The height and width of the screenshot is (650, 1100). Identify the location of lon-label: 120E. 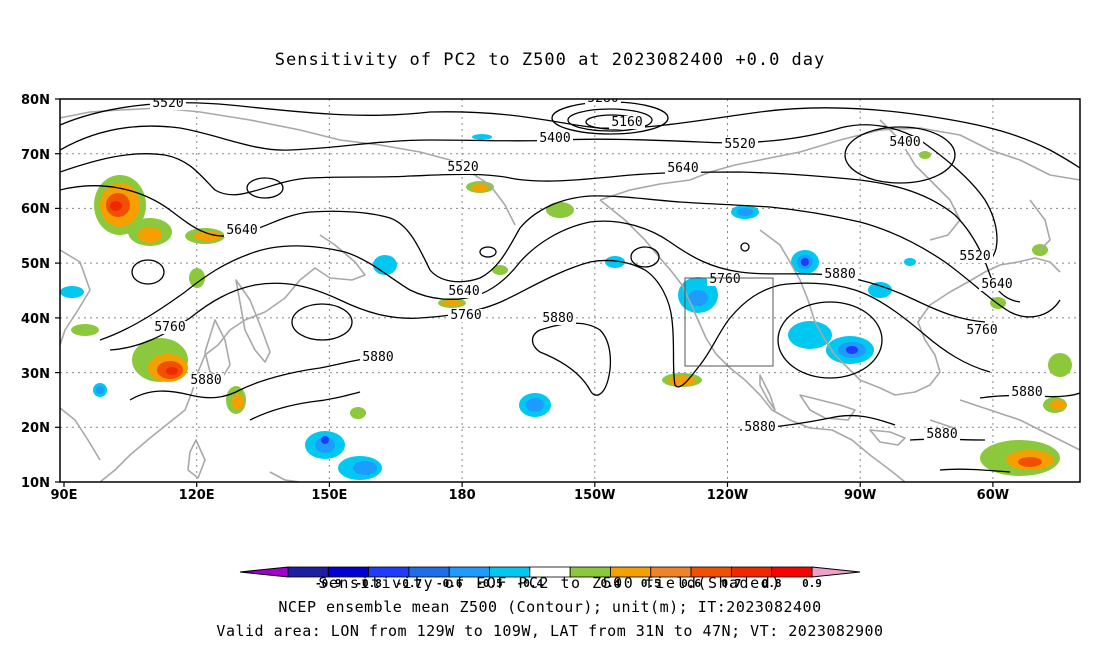
(197, 495).